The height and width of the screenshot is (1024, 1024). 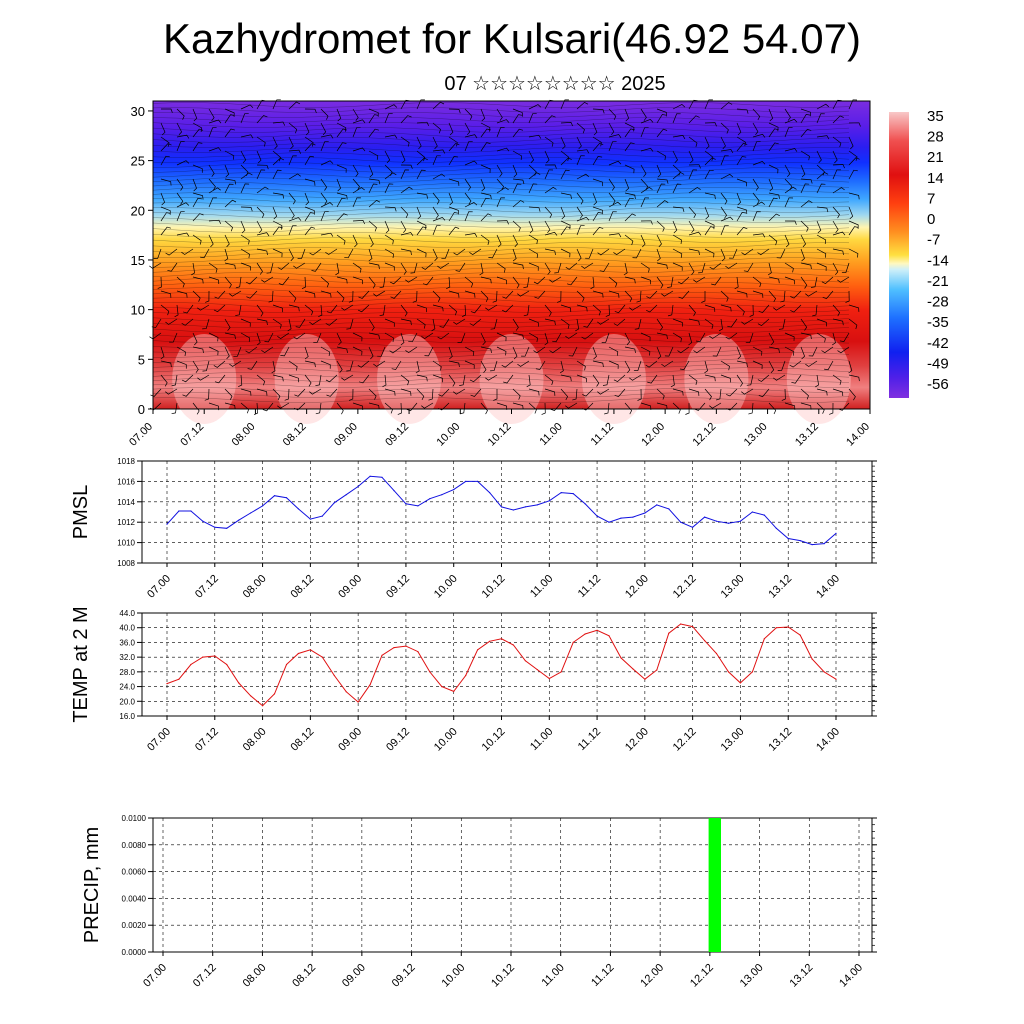 What do you see at coordinates (141, 359) in the screenshot?
I see `y-tick-label: 5` at bounding box center [141, 359].